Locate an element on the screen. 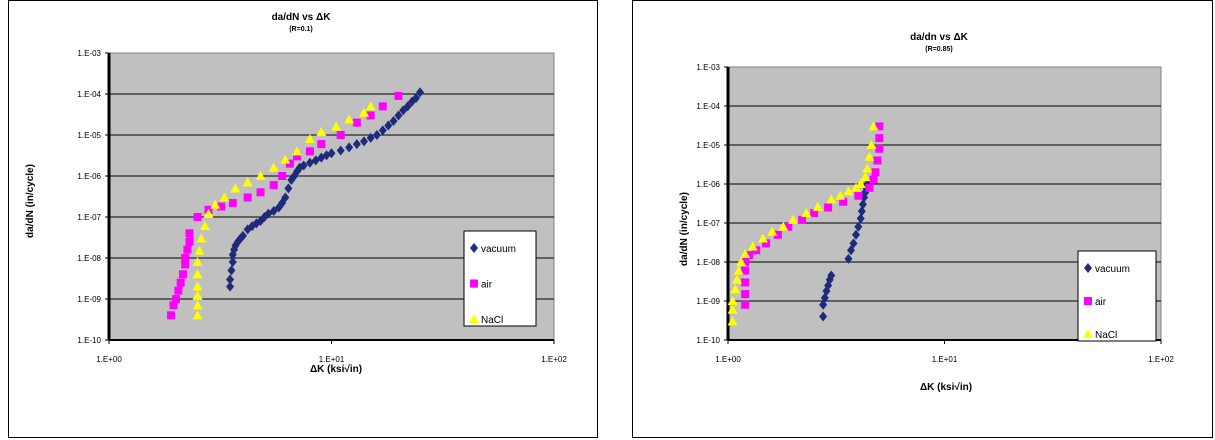 The image size is (1215, 440). x-axis-label: ΔK (ksi√in) is located at coordinates (946, 387).